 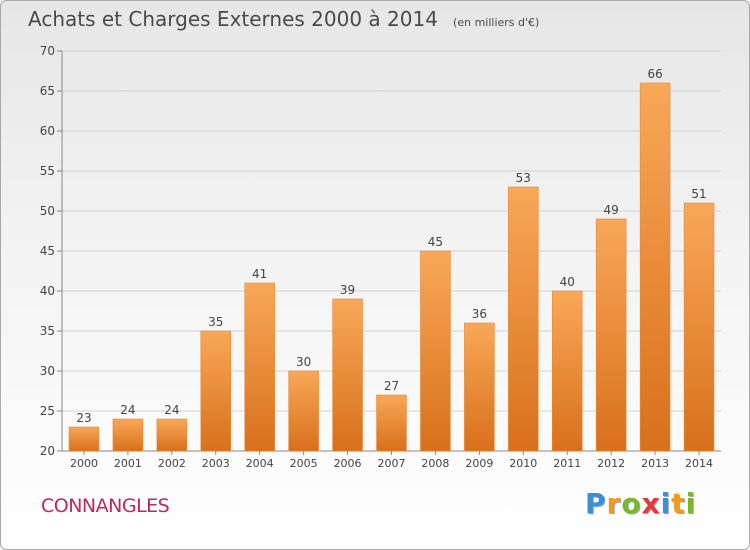 I want to click on bar-value-label: 53, so click(x=523, y=178).